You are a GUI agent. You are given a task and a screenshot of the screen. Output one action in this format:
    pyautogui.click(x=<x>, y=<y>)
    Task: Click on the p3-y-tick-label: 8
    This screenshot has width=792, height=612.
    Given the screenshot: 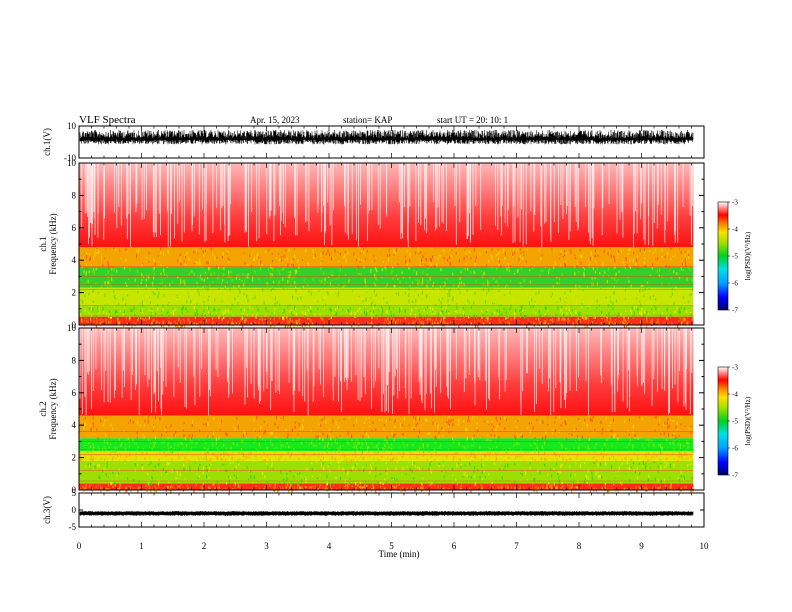 What is the action you would take?
    pyautogui.click(x=74, y=360)
    